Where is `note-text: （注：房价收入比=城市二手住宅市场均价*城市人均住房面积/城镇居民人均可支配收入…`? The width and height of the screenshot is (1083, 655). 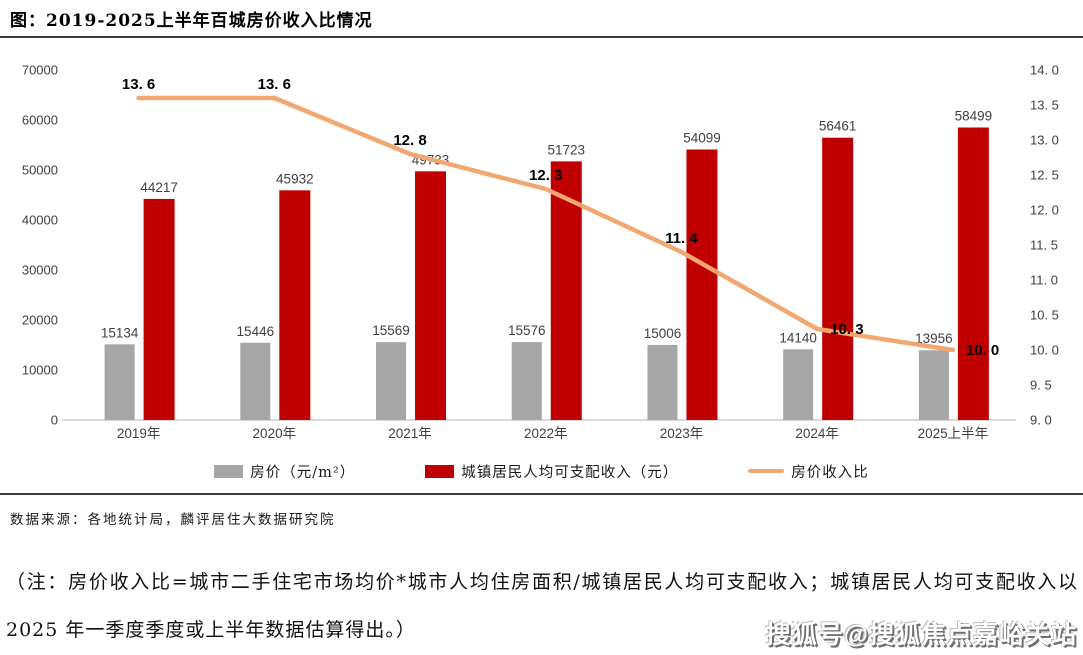 note-text: （注：房价收入比=城市二手住宅市场均价*城市人均住房面积/城镇居民人均可支配收入… is located at coordinates (542, 606).